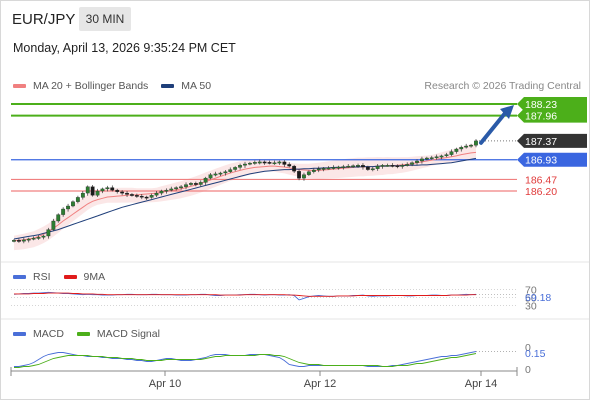  I want to click on macd-last-value: 0.15, so click(535, 354).